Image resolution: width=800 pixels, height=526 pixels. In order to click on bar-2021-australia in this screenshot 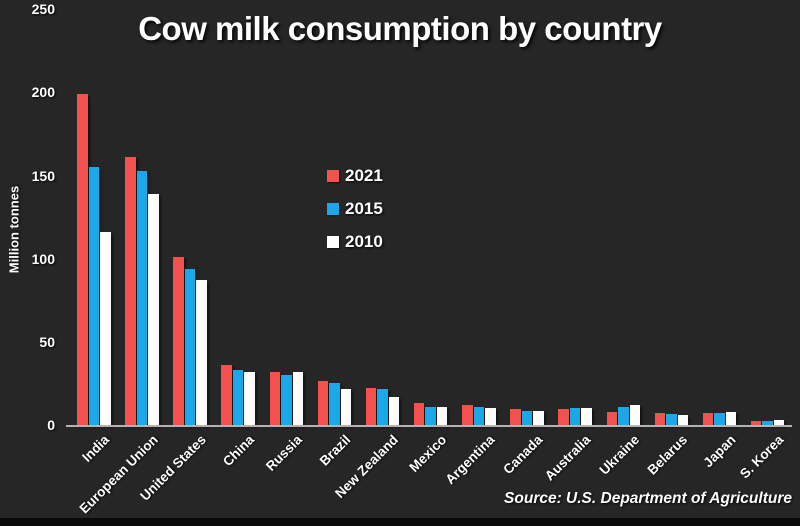, I will do `click(563, 417)`.